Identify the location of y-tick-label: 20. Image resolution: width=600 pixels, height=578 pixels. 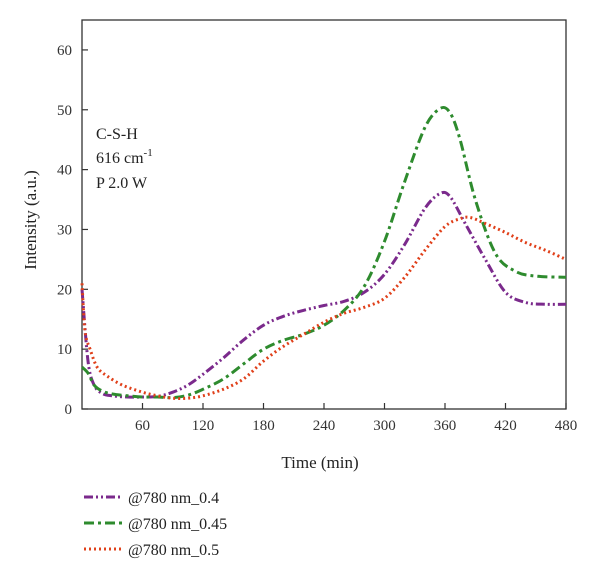
(64, 290).